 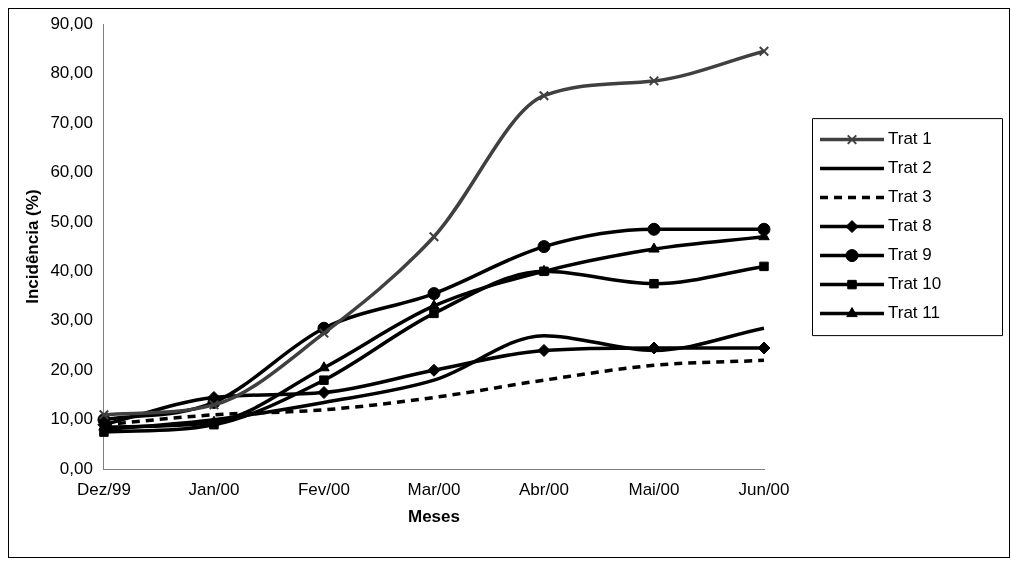 I want to click on y-tick-label: 20,00, so click(x=71, y=369).